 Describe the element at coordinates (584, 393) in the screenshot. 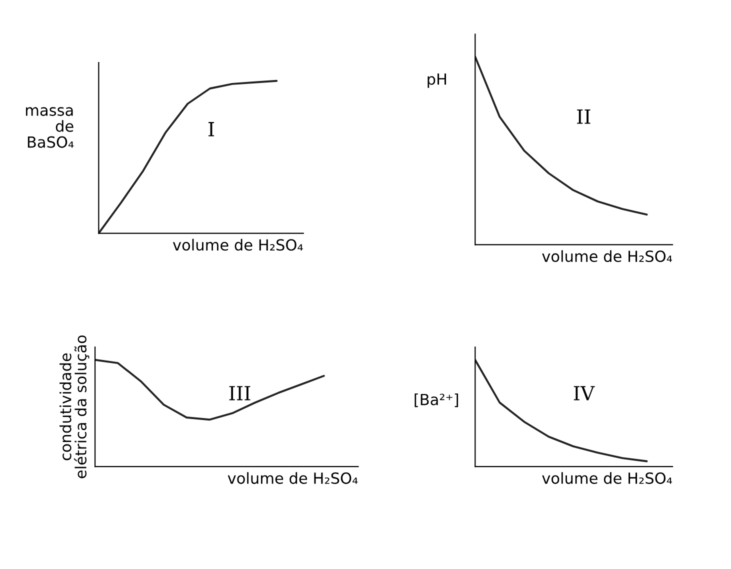

I see `annotation: IV` at that location.